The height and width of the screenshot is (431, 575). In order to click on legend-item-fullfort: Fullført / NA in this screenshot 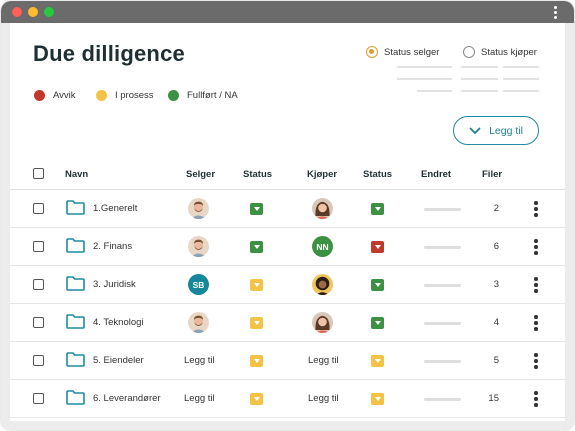, I will do `click(203, 95)`.